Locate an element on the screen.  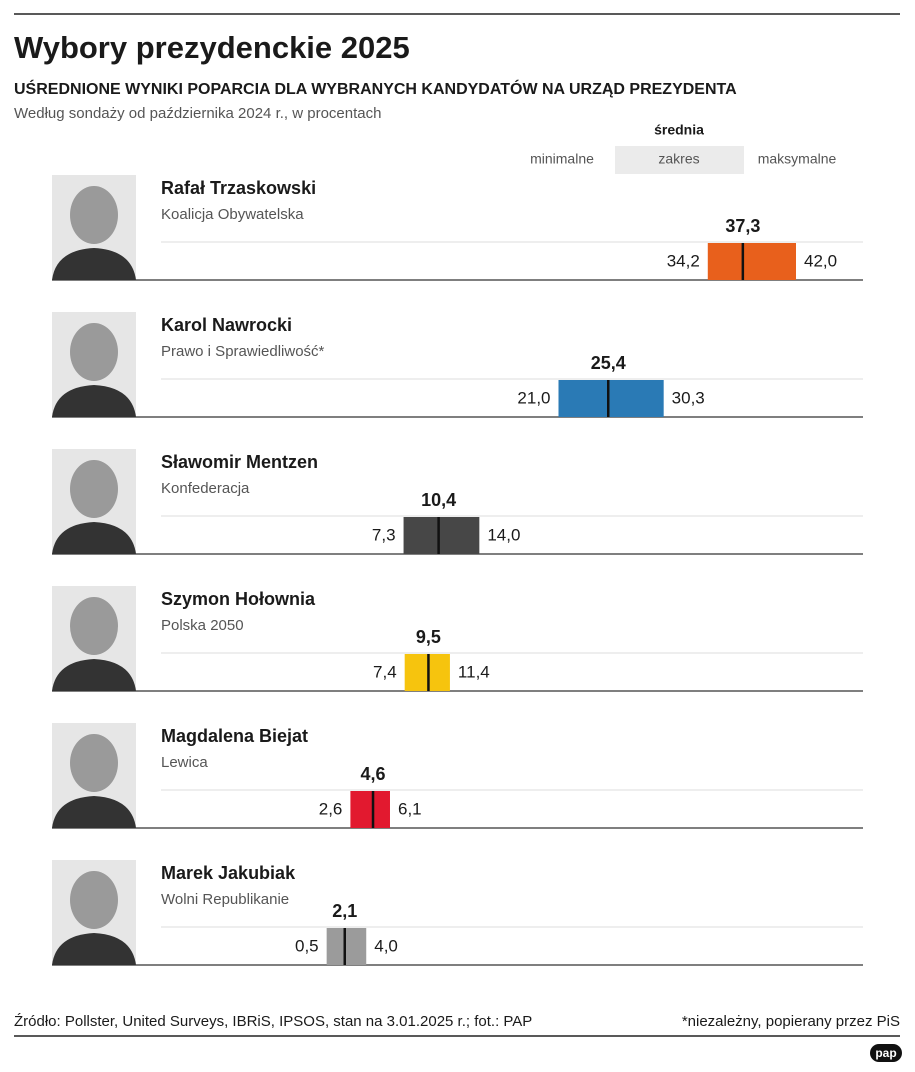
legend-min: minimalne is located at coordinates (562, 159).